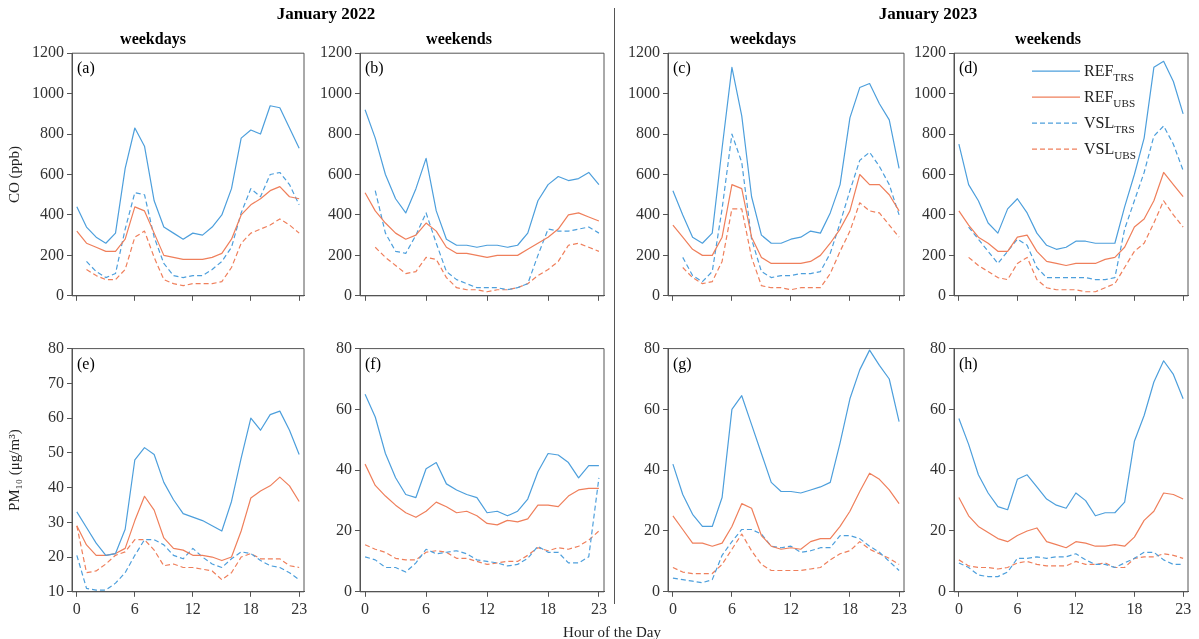 The image size is (1199, 639). I want to click on chart-subtitle: January 2022, so click(326, 14).